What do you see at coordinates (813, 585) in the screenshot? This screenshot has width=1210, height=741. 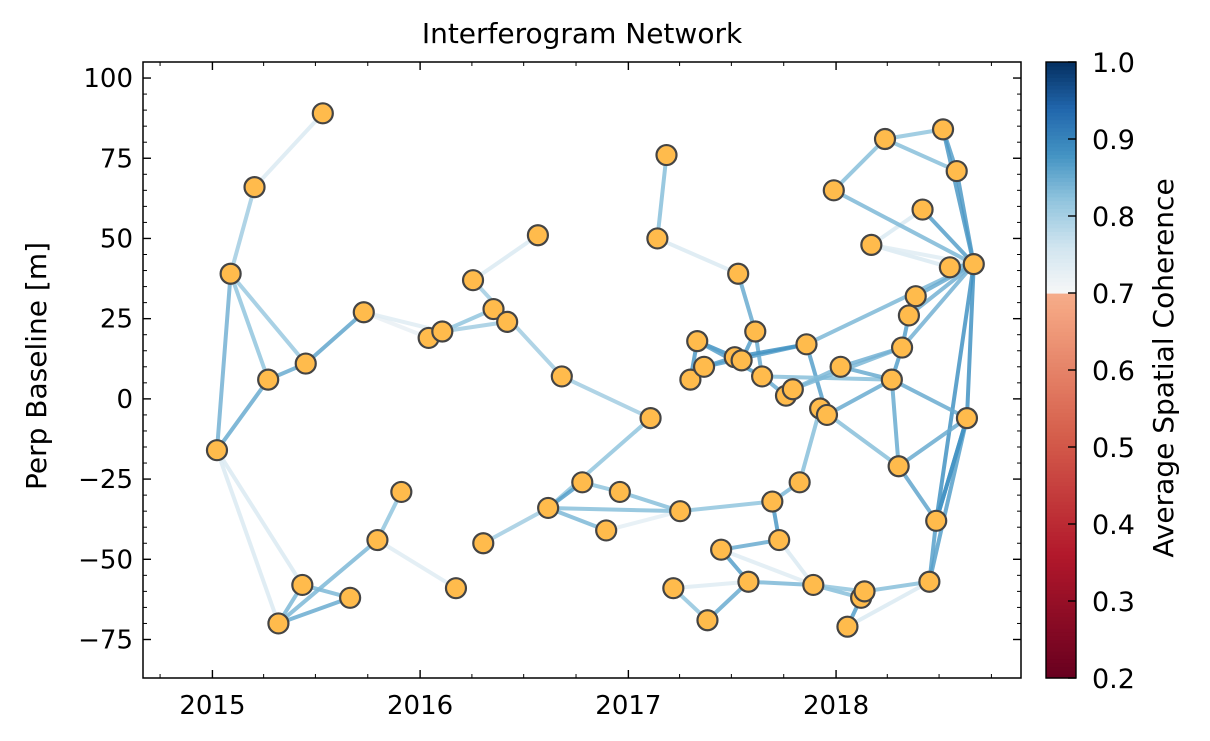 I see `acquisition-point-AV` at bounding box center [813, 585].